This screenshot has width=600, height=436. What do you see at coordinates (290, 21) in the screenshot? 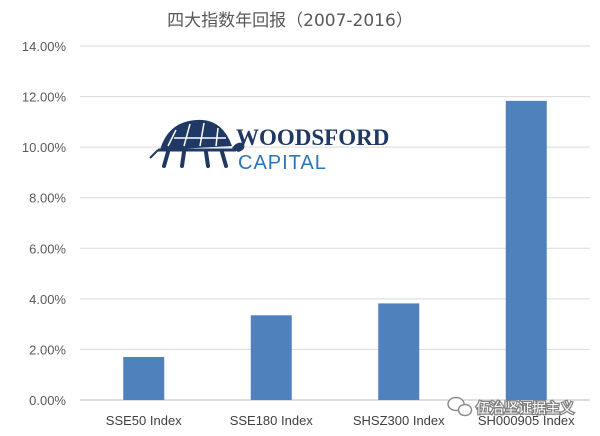
I see `chart-title: 四大指数年回报（2007-2016）` at bounding box center [290, 21].